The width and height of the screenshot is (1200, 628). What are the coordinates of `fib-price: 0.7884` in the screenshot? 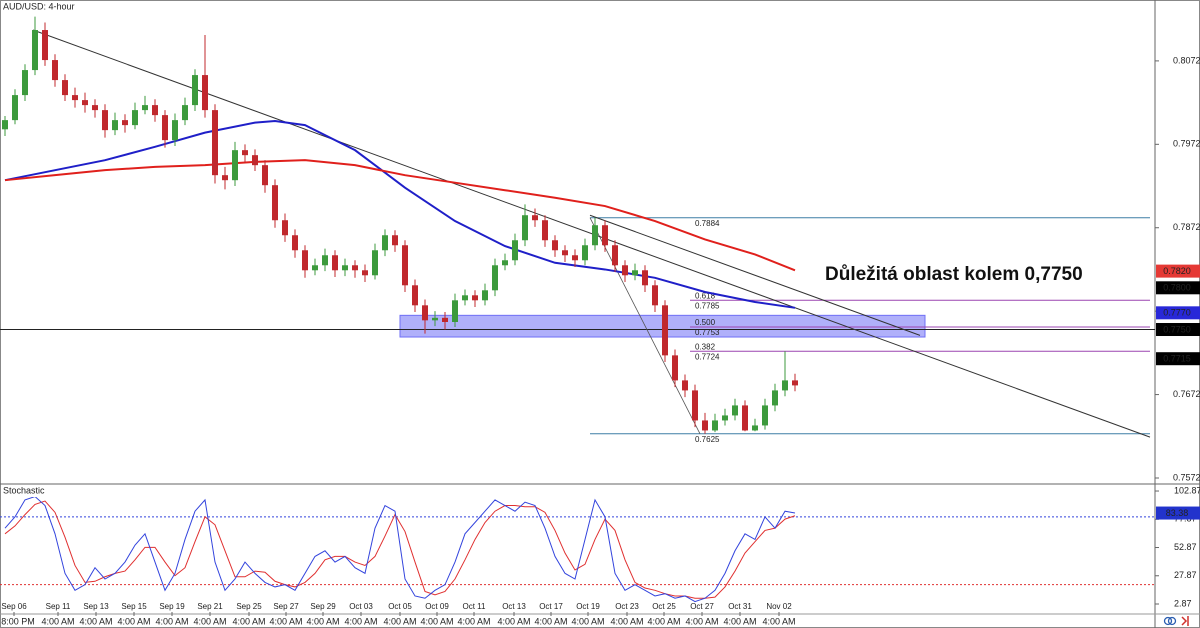 It's located at (707, 223).